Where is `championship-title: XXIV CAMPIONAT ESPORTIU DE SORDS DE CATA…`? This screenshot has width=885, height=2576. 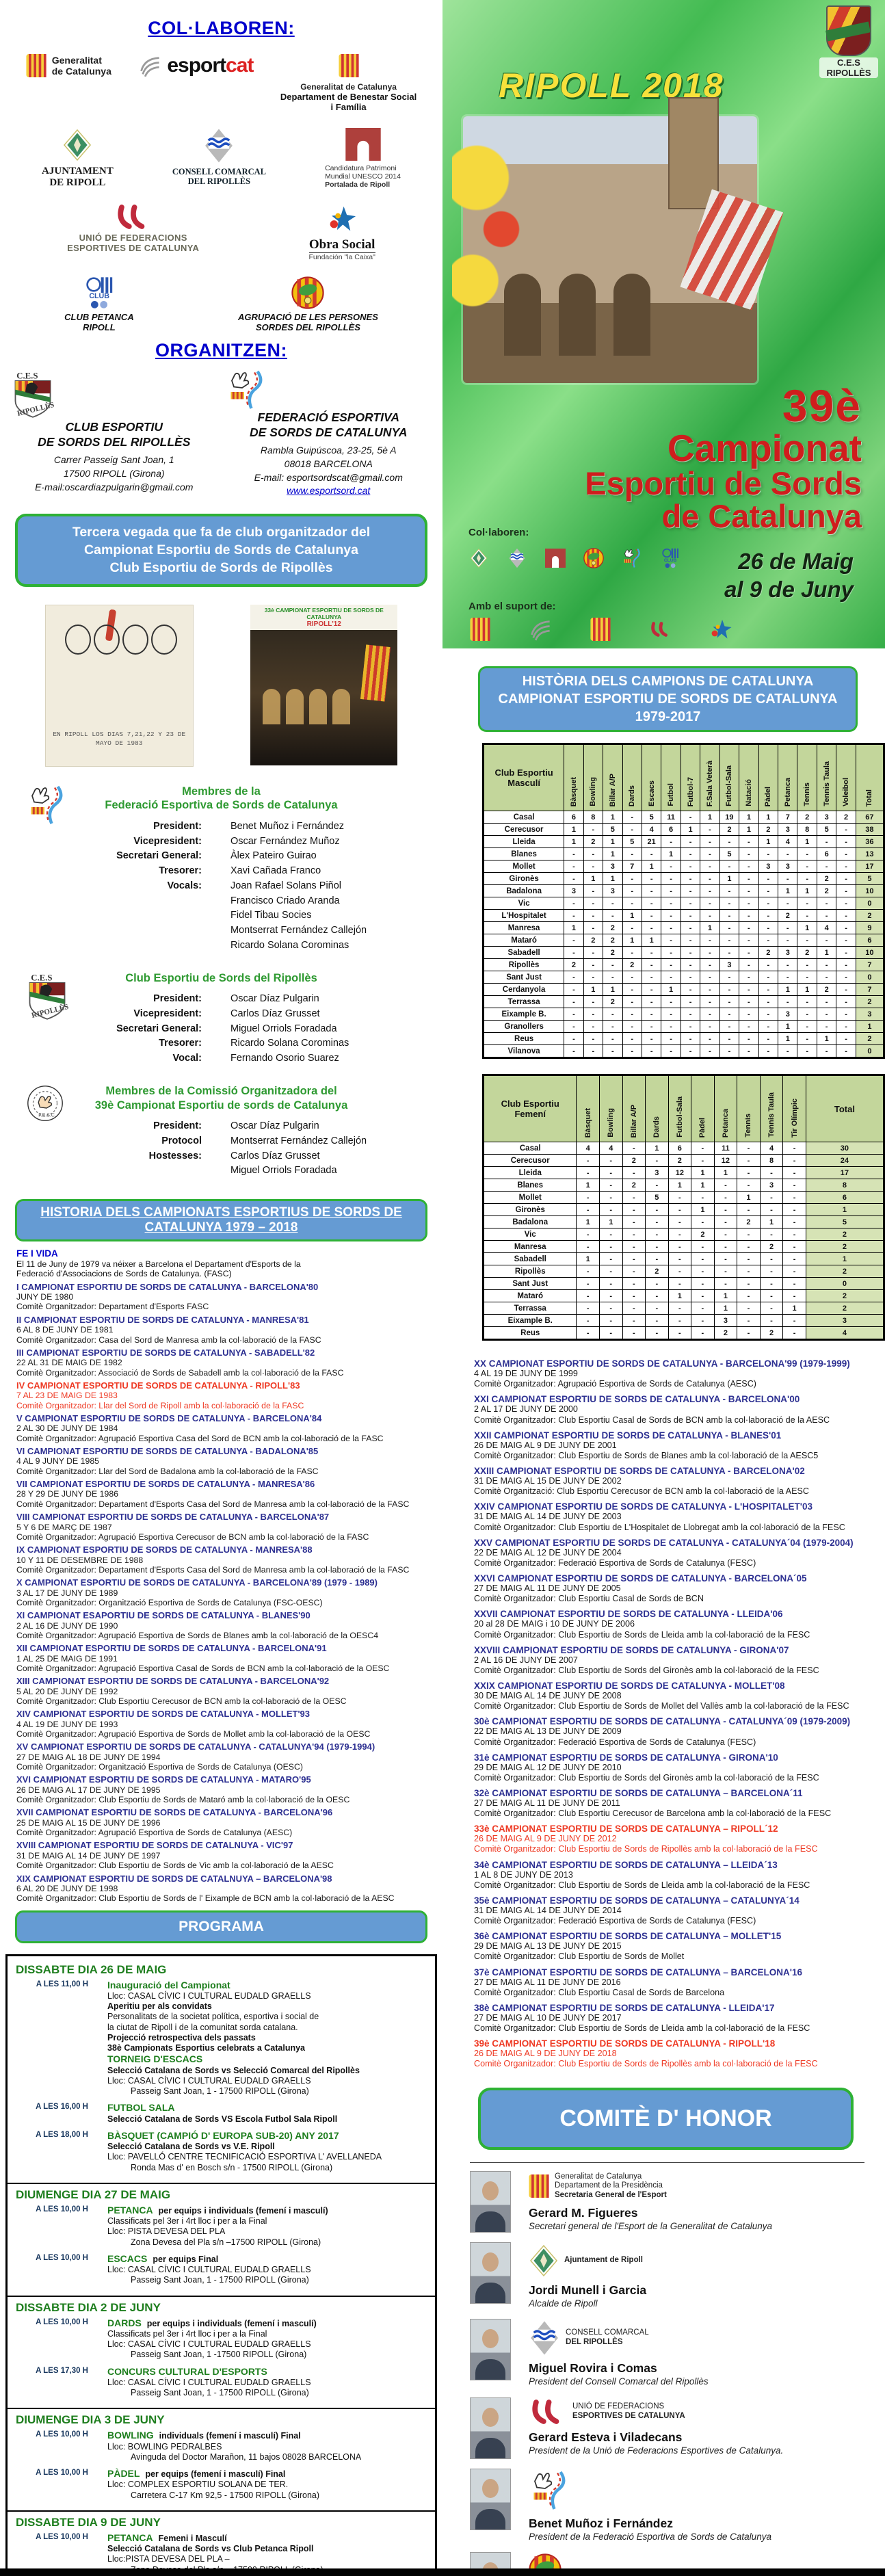
championship-title: XXIV CAMPIONAT ESPORTIU DE SORDS DE CATA… is located at coordinates (643, 1506).